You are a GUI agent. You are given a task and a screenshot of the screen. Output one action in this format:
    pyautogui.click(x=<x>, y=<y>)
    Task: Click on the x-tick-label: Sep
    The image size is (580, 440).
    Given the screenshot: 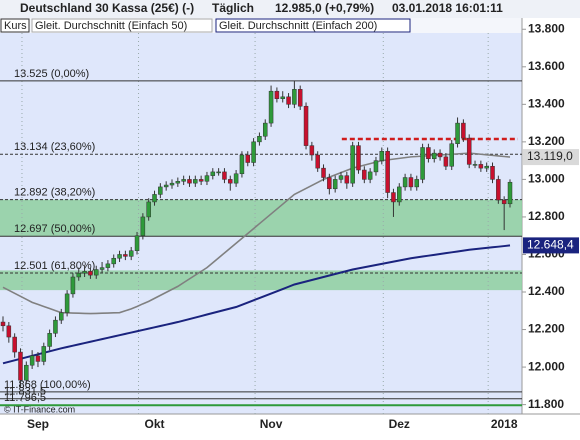 What is the action you would take?
    pyautogui.click(x=38, y=424)
    